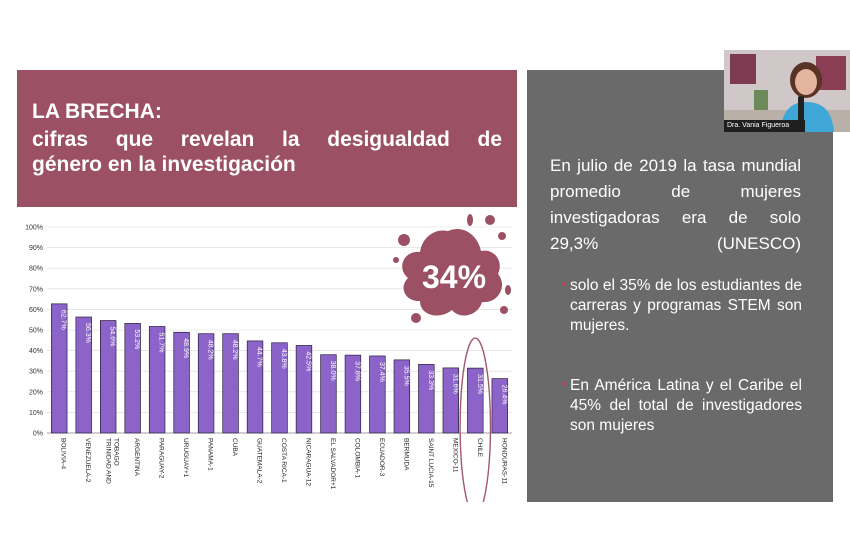 This screenshot has height=560, width=850. I want to click on paint-splash-badge: 34%, so click(452, 268).